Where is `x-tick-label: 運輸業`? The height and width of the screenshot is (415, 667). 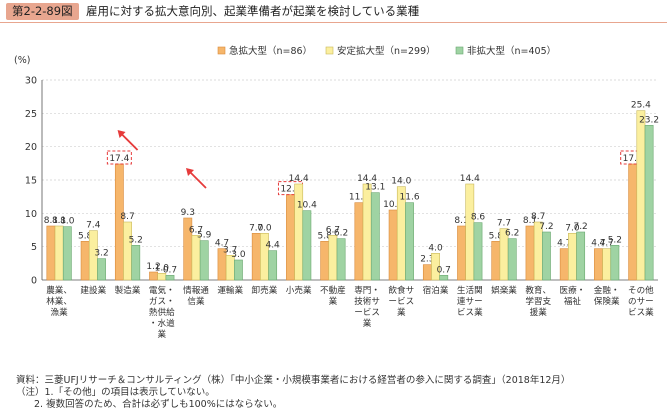
x-tick-label: 運輸業 is located at coordinates (230, 290).